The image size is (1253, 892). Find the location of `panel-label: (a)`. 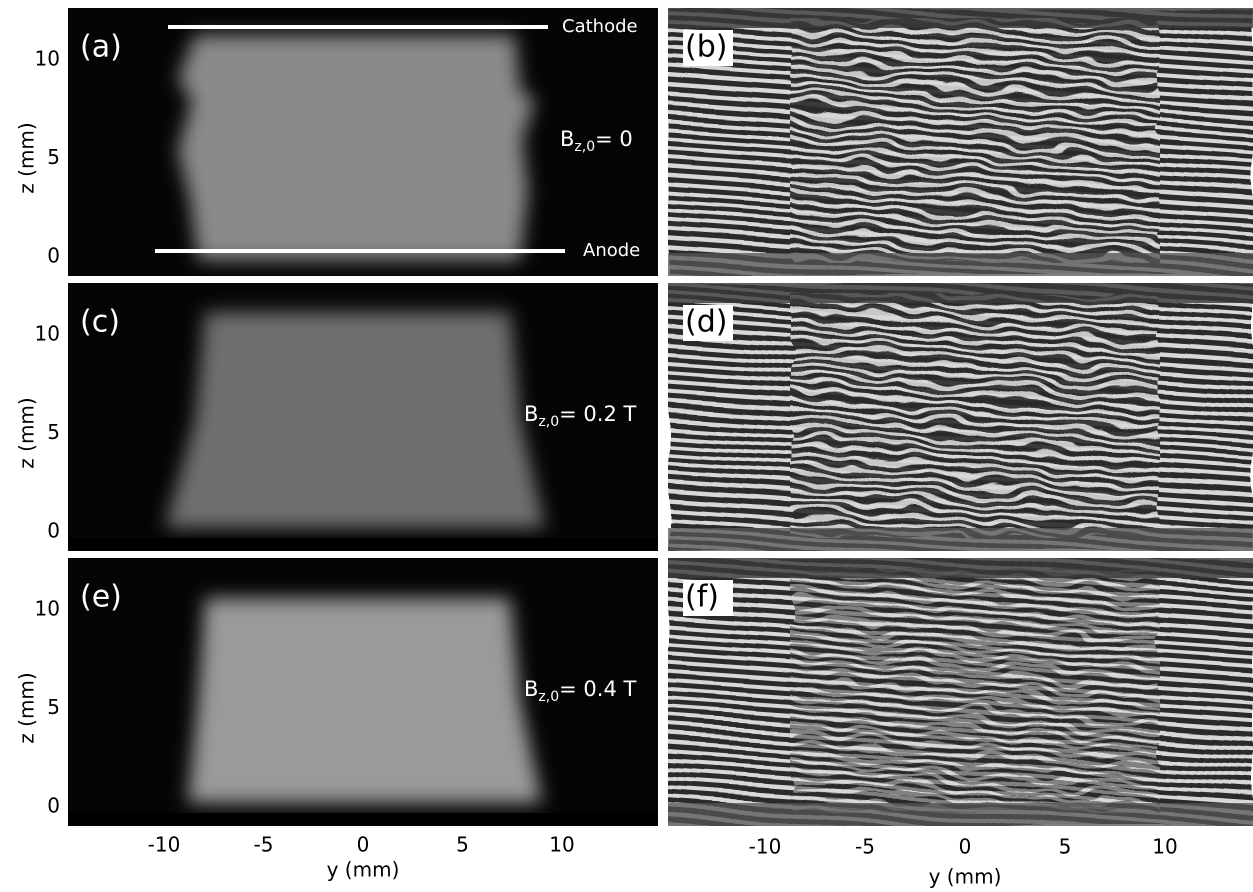

panel-label: (a) is located at coordinates (101, 47).